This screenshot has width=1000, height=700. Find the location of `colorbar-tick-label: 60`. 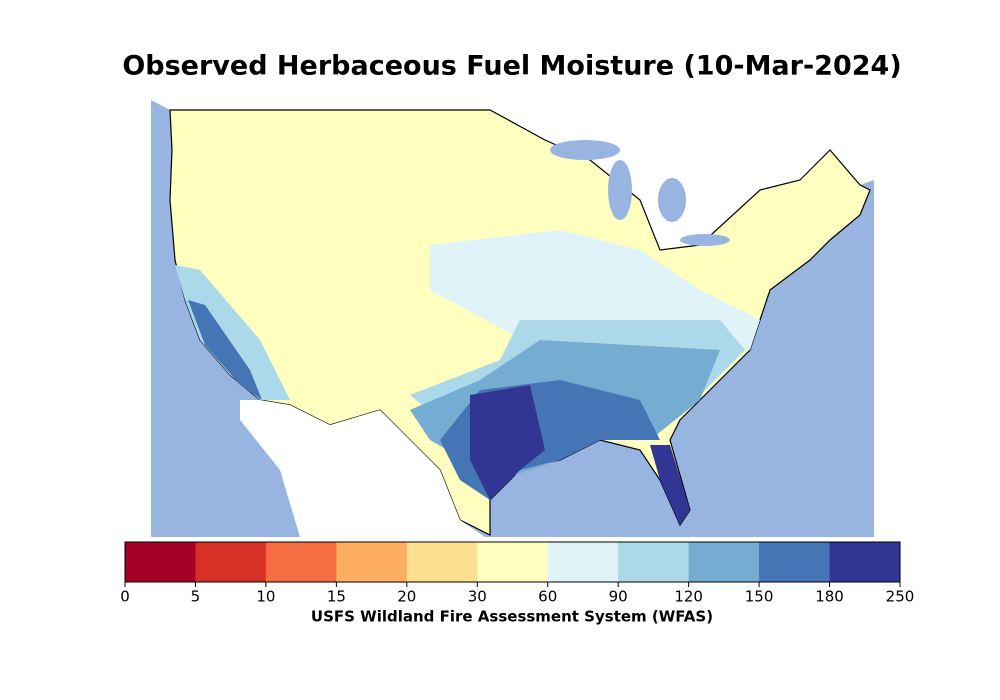

colorbar-tick-label: 60 is located at coordinates (547, 597).